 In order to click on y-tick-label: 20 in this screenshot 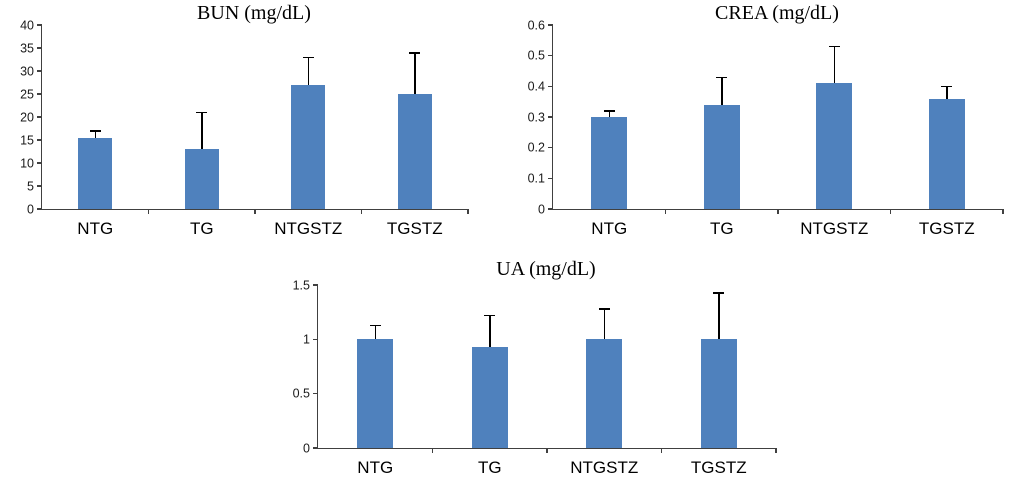, I will do `click(27, 116)`.